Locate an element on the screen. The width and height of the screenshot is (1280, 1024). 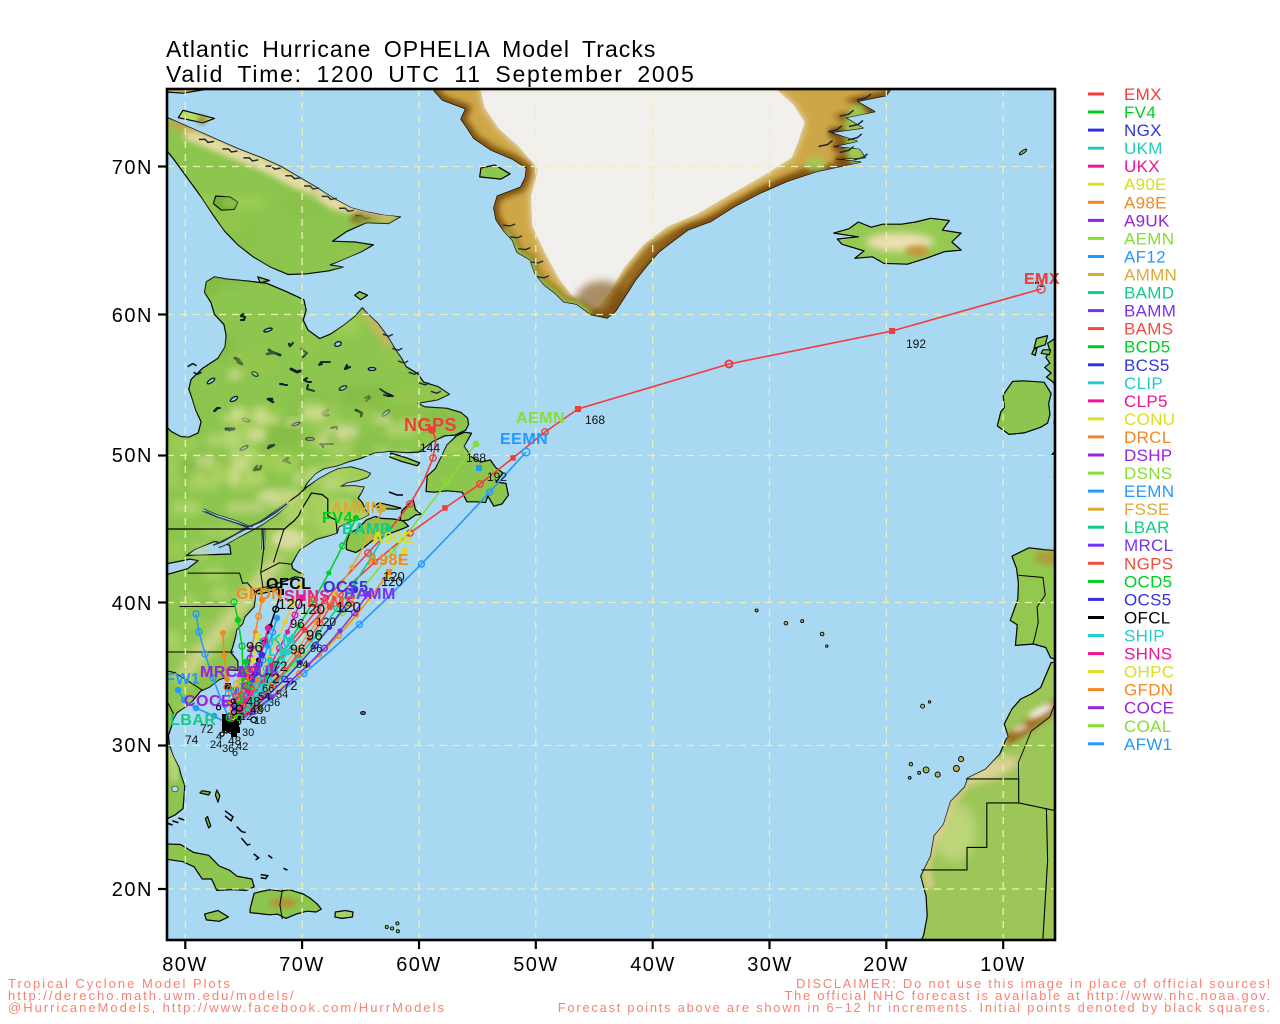
svg-text: 54 is located at coordinates (282, 695).